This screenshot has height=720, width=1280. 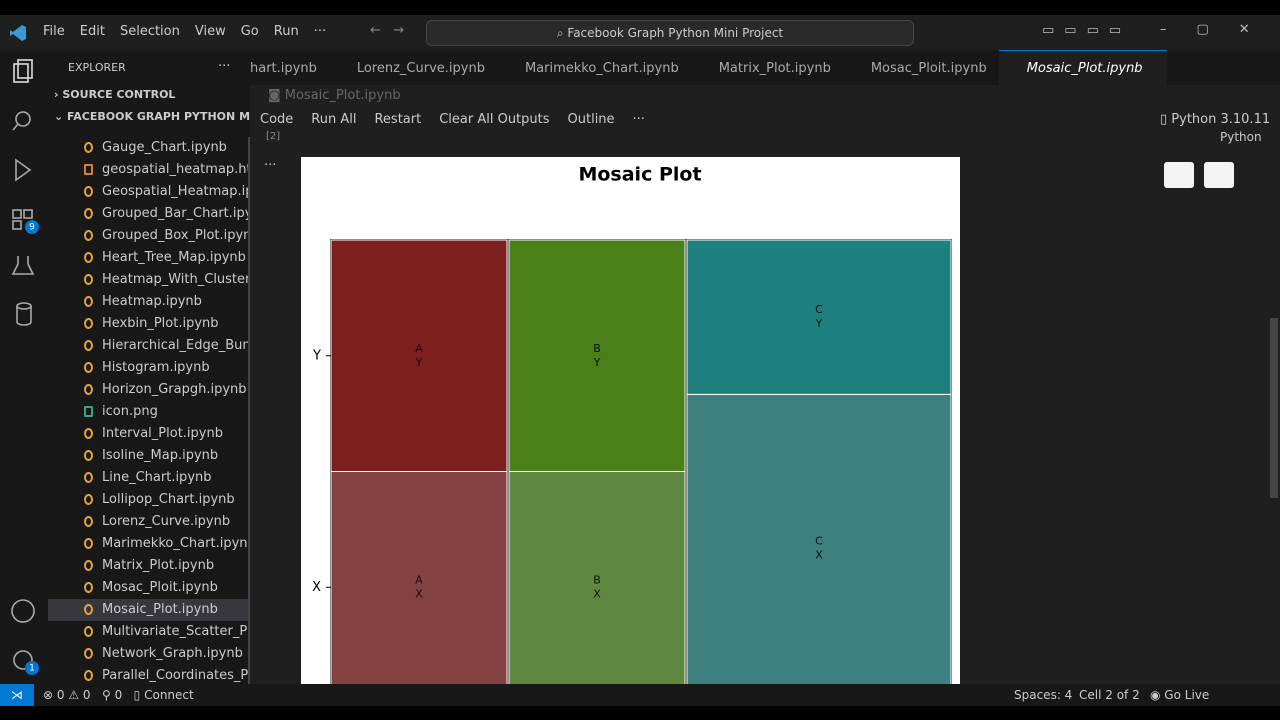 I want to click on section-header: › SOURCE CONTROL, so click(x=115, y=94).